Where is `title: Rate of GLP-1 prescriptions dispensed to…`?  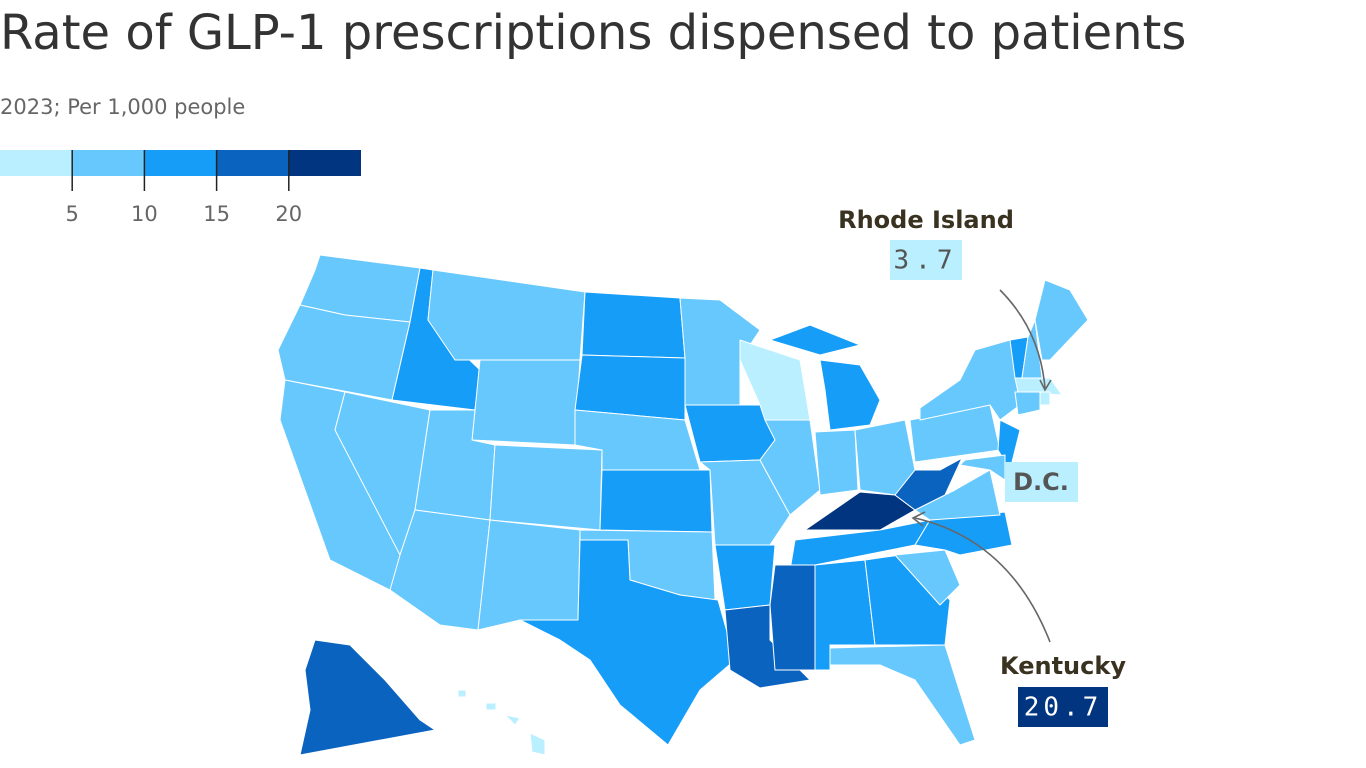
title: Rate of GLP-1 prescriptions dispensed to… is located at coordinates (593, 33).